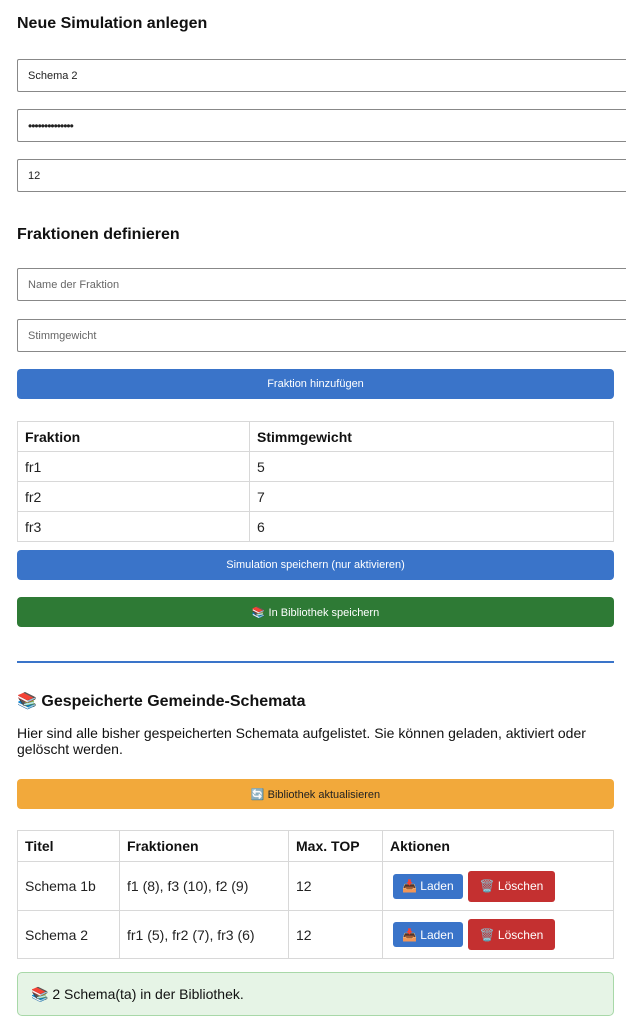 The width and height of the screenshot is (626, 1024). Describe the element at coordinates (335, 846) in the screenshot. I see `col-header: Max. TOP` at that location.